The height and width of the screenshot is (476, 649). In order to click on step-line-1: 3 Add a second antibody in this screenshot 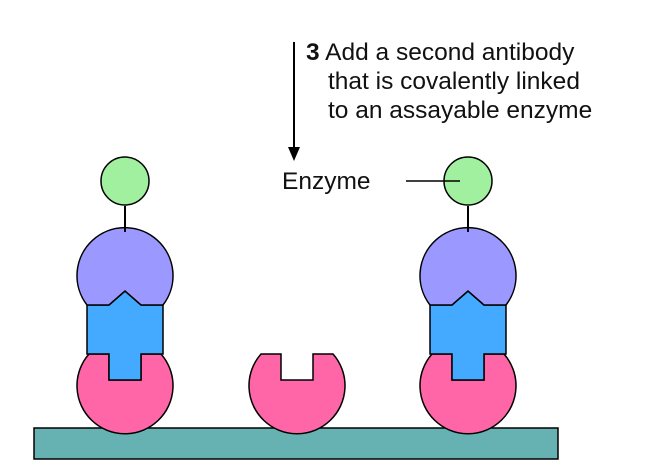, I will do `click(449, 52)`.